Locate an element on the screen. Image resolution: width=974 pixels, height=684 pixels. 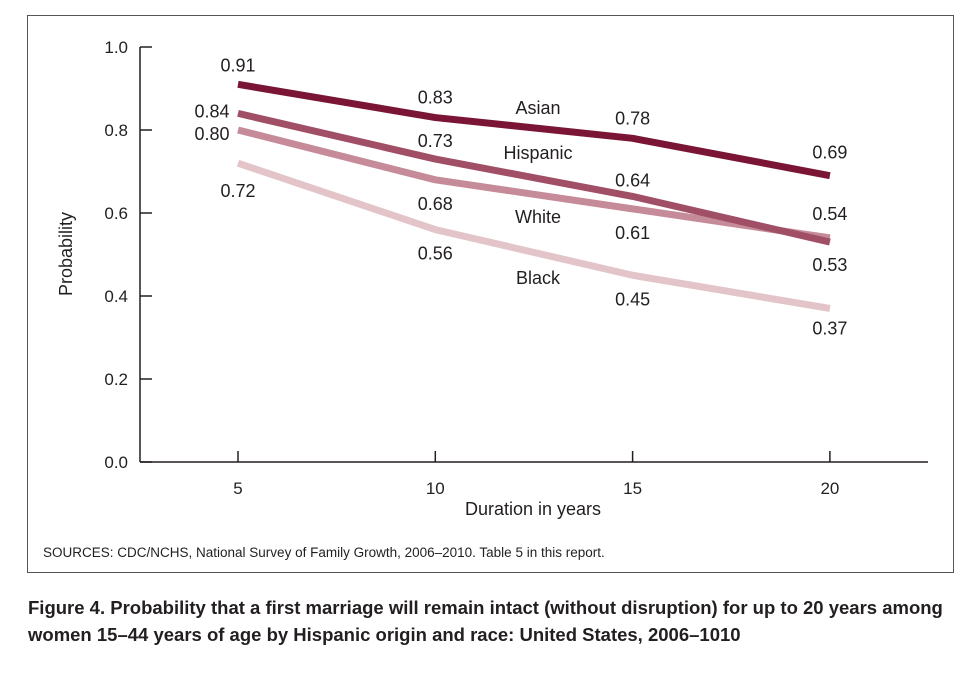
data-label-black: 0.72 is located at coordinates (237, 191).